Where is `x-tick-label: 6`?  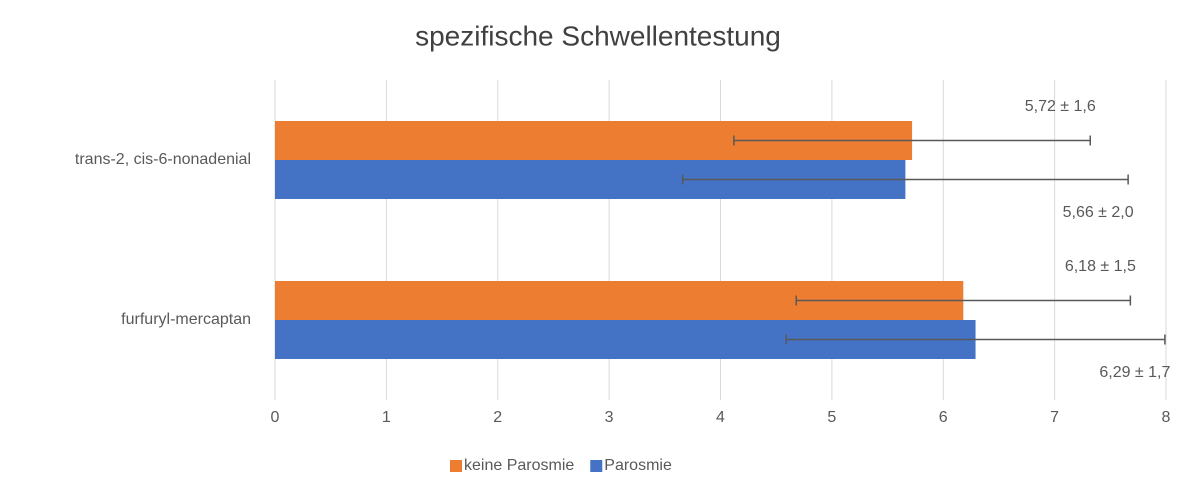 x-tick-label: 6 is located at coordinates (943, 417).